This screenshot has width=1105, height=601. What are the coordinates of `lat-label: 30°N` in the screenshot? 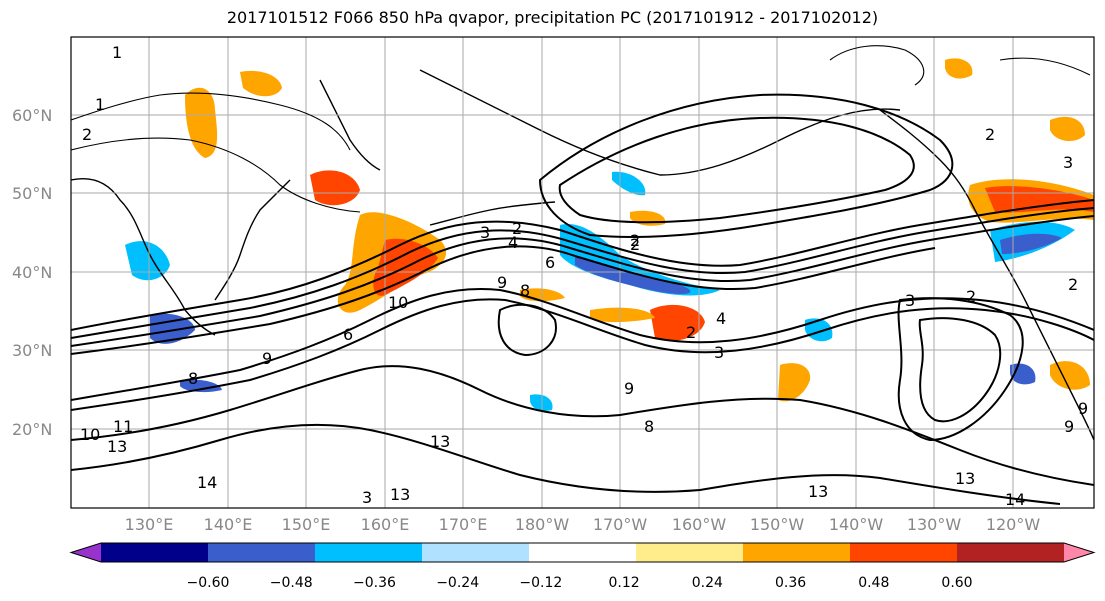 It's located at (32, 350).